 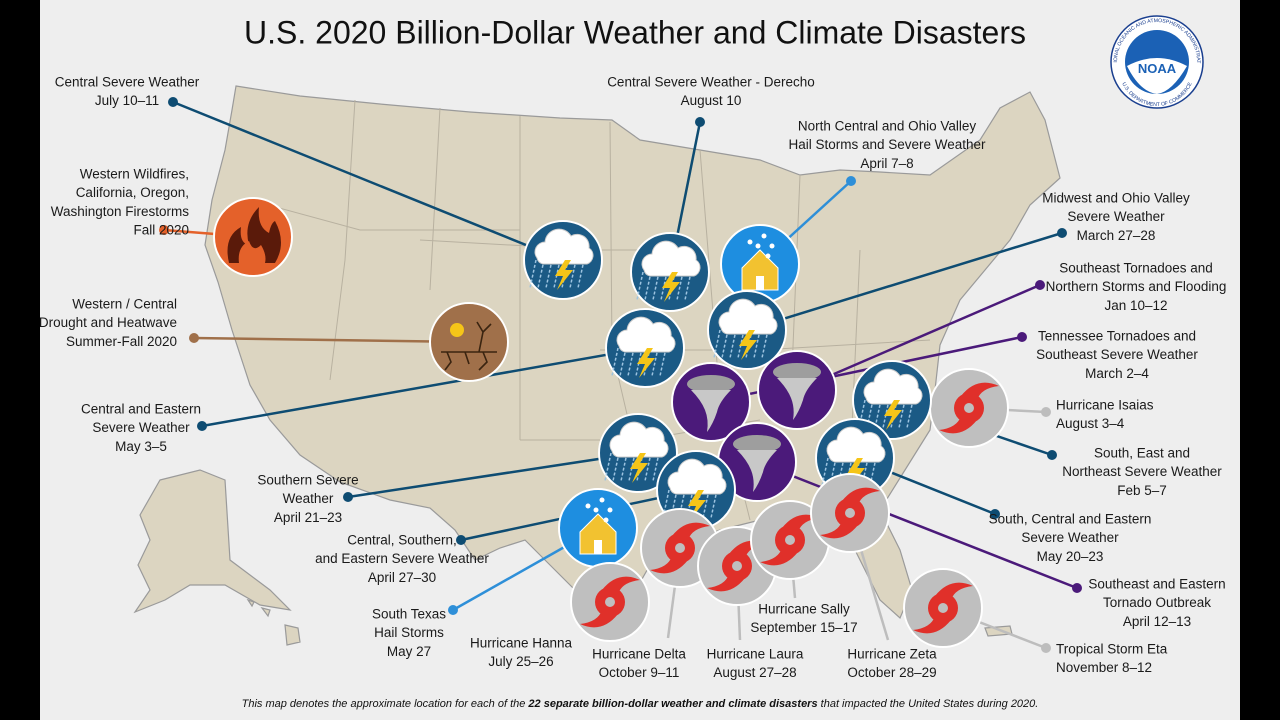 What do you see at coordinates (1070, 556) in the screenshot?
I see `event-label: May 20–23` at bounding box center [1070, 556].